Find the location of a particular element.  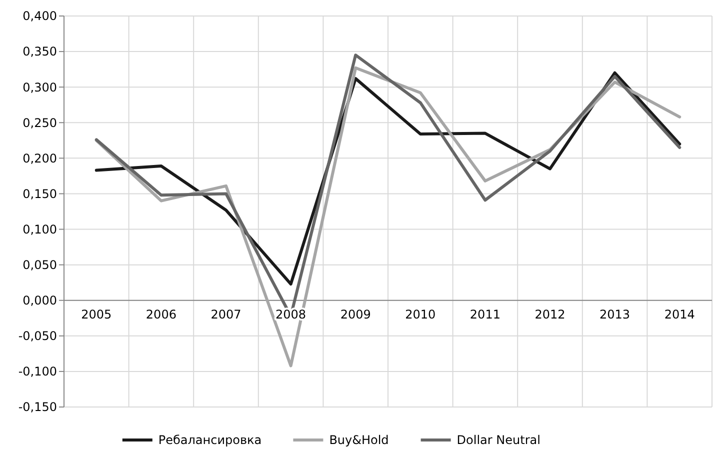

x-tick-label: 2005 is located at coordinates (96, 314).